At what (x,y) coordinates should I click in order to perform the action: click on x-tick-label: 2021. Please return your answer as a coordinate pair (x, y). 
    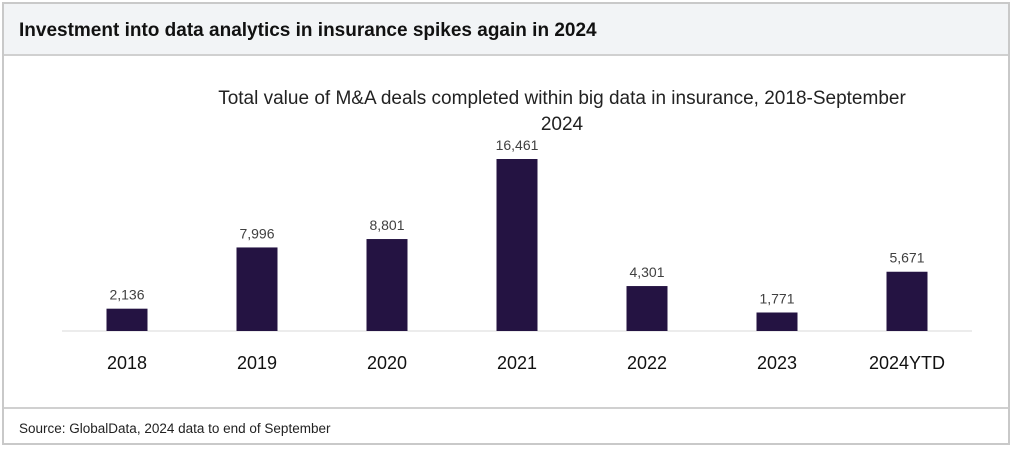
    Looking at the image, I should click on (517, 363).